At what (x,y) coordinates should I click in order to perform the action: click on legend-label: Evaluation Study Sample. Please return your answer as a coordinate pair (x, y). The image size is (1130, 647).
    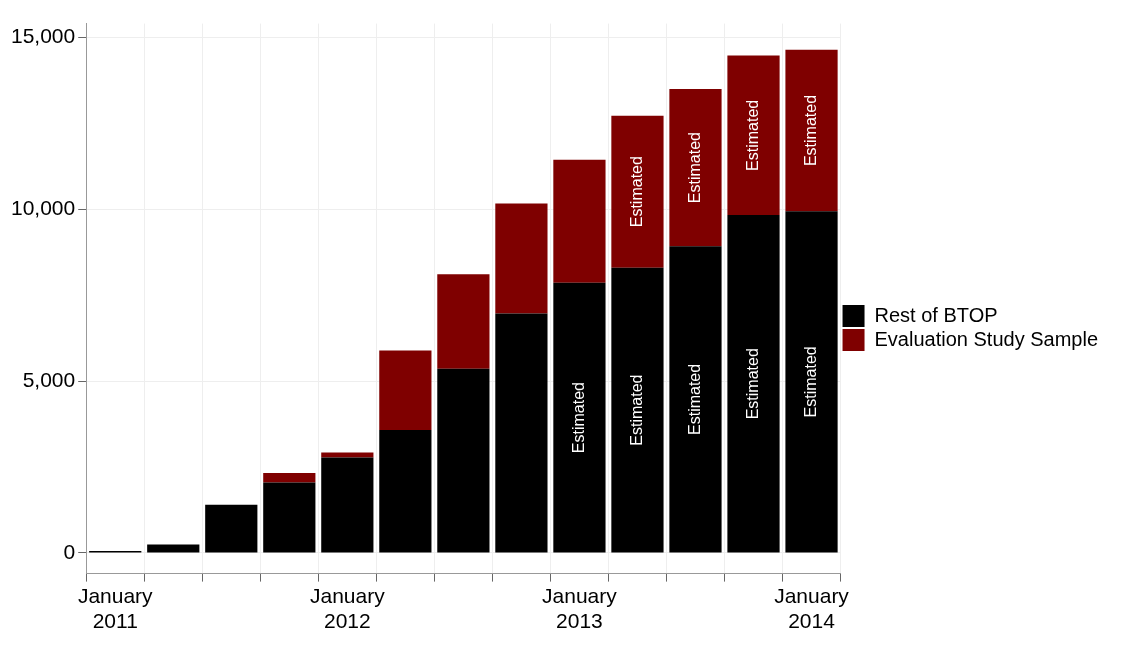
    Looking at the image, I should click on (986, 338).